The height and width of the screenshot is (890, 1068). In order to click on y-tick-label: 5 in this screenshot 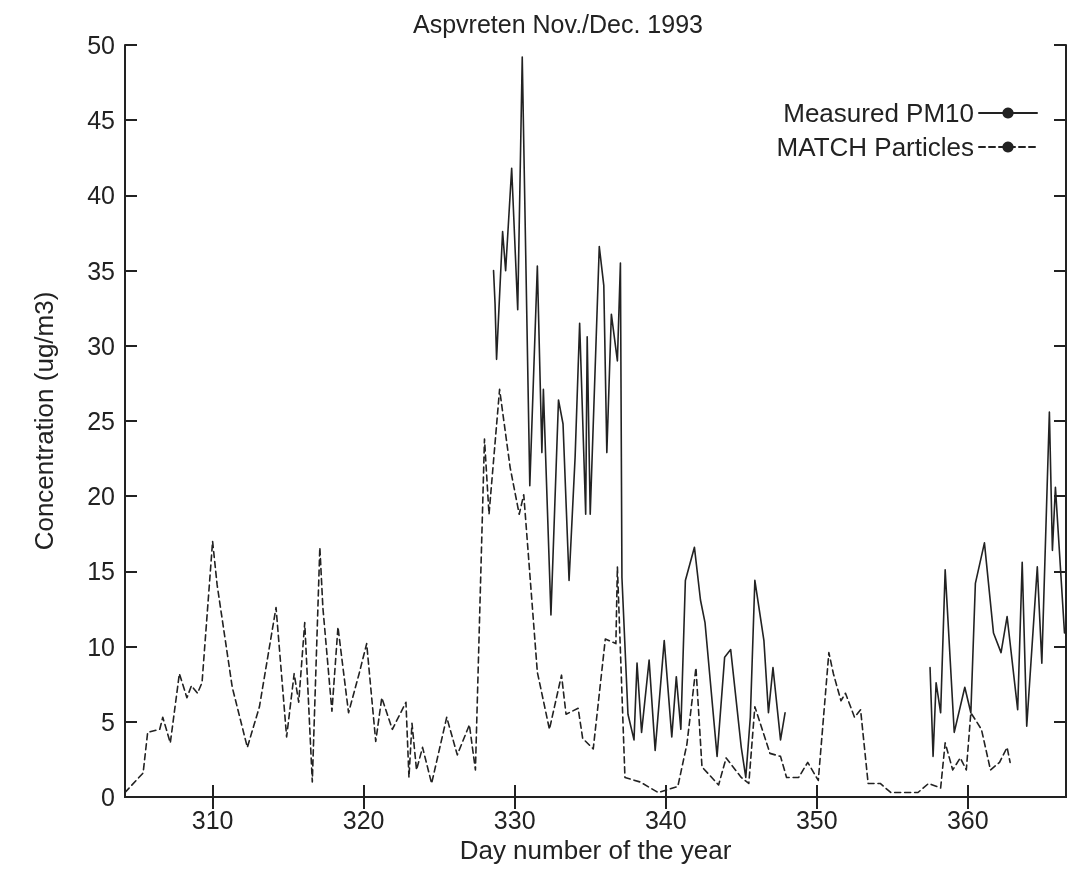, I will do `click(108, 721)`.